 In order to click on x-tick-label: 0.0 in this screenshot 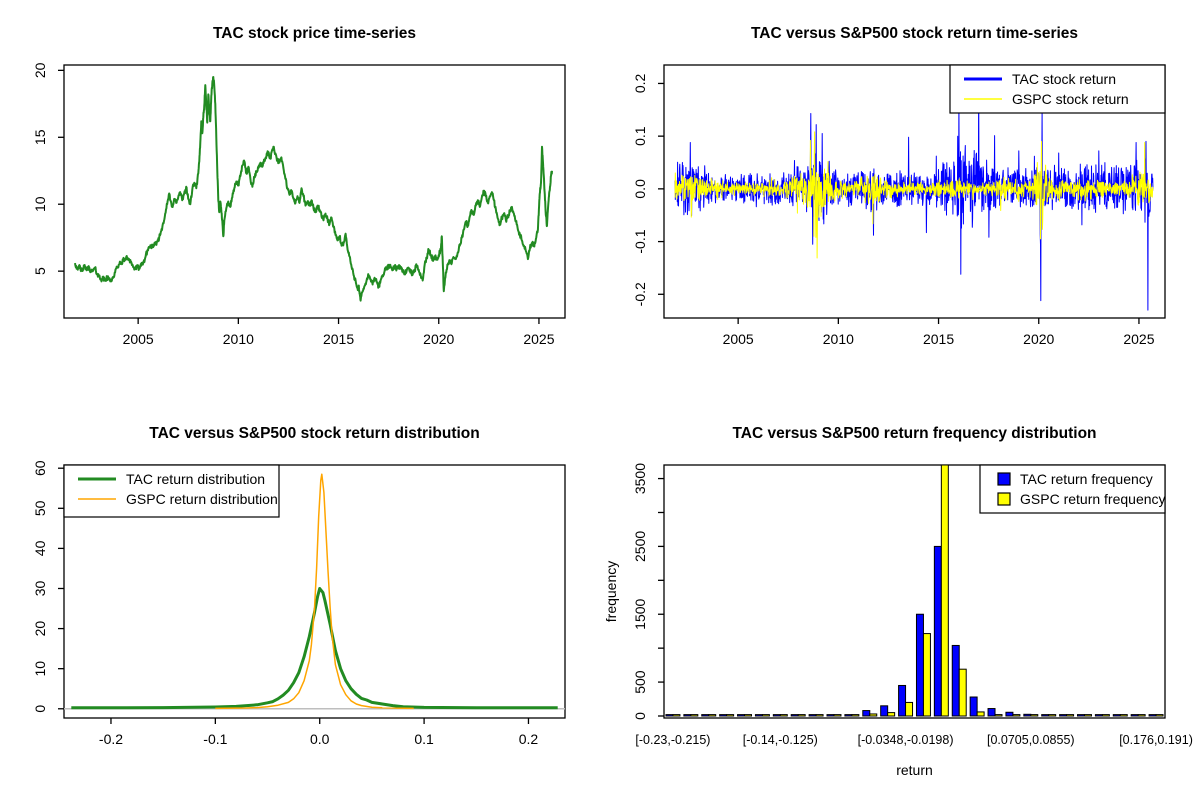, I will do `click(320, 739)`.